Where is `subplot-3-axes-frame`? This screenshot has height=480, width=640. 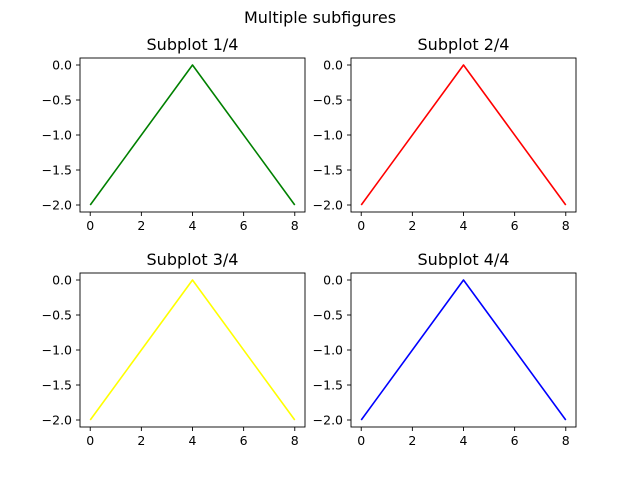 subplot-3-axes-frame is located at coordinates (192, 350).